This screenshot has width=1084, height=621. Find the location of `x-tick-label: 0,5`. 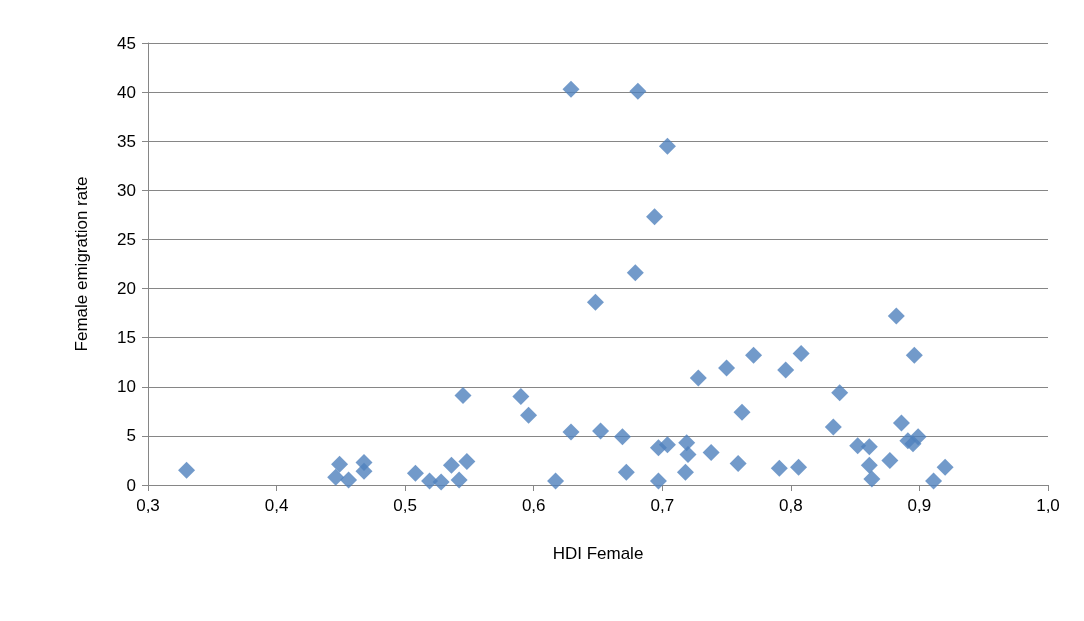

x-tick-label: 0,5 is located at coordinates (405, 505).